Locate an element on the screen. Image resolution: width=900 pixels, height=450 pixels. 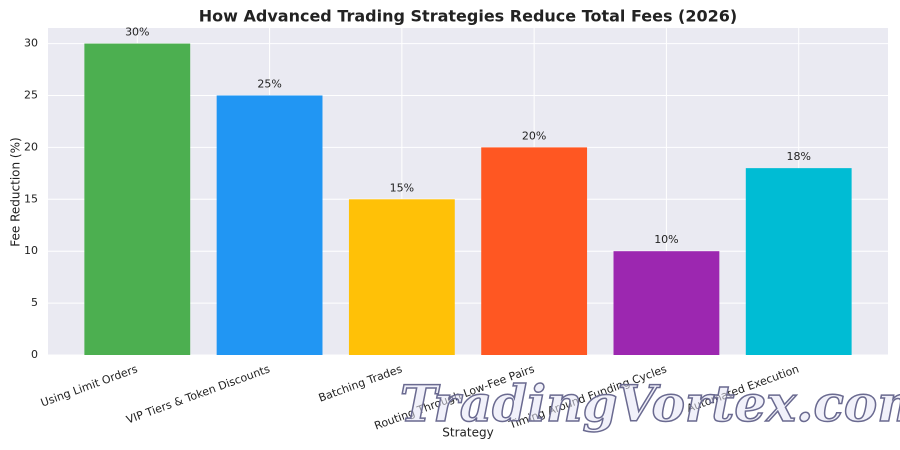
y-tick-label: 30 is located at coordinates (31, 43).